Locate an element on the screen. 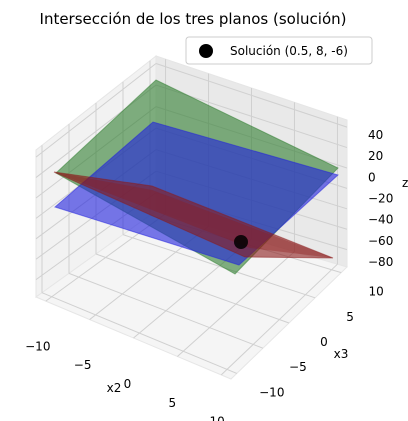 This screenshot has width=408, height=421. plane-surface-3-lower is located at coordinates (193, 215).